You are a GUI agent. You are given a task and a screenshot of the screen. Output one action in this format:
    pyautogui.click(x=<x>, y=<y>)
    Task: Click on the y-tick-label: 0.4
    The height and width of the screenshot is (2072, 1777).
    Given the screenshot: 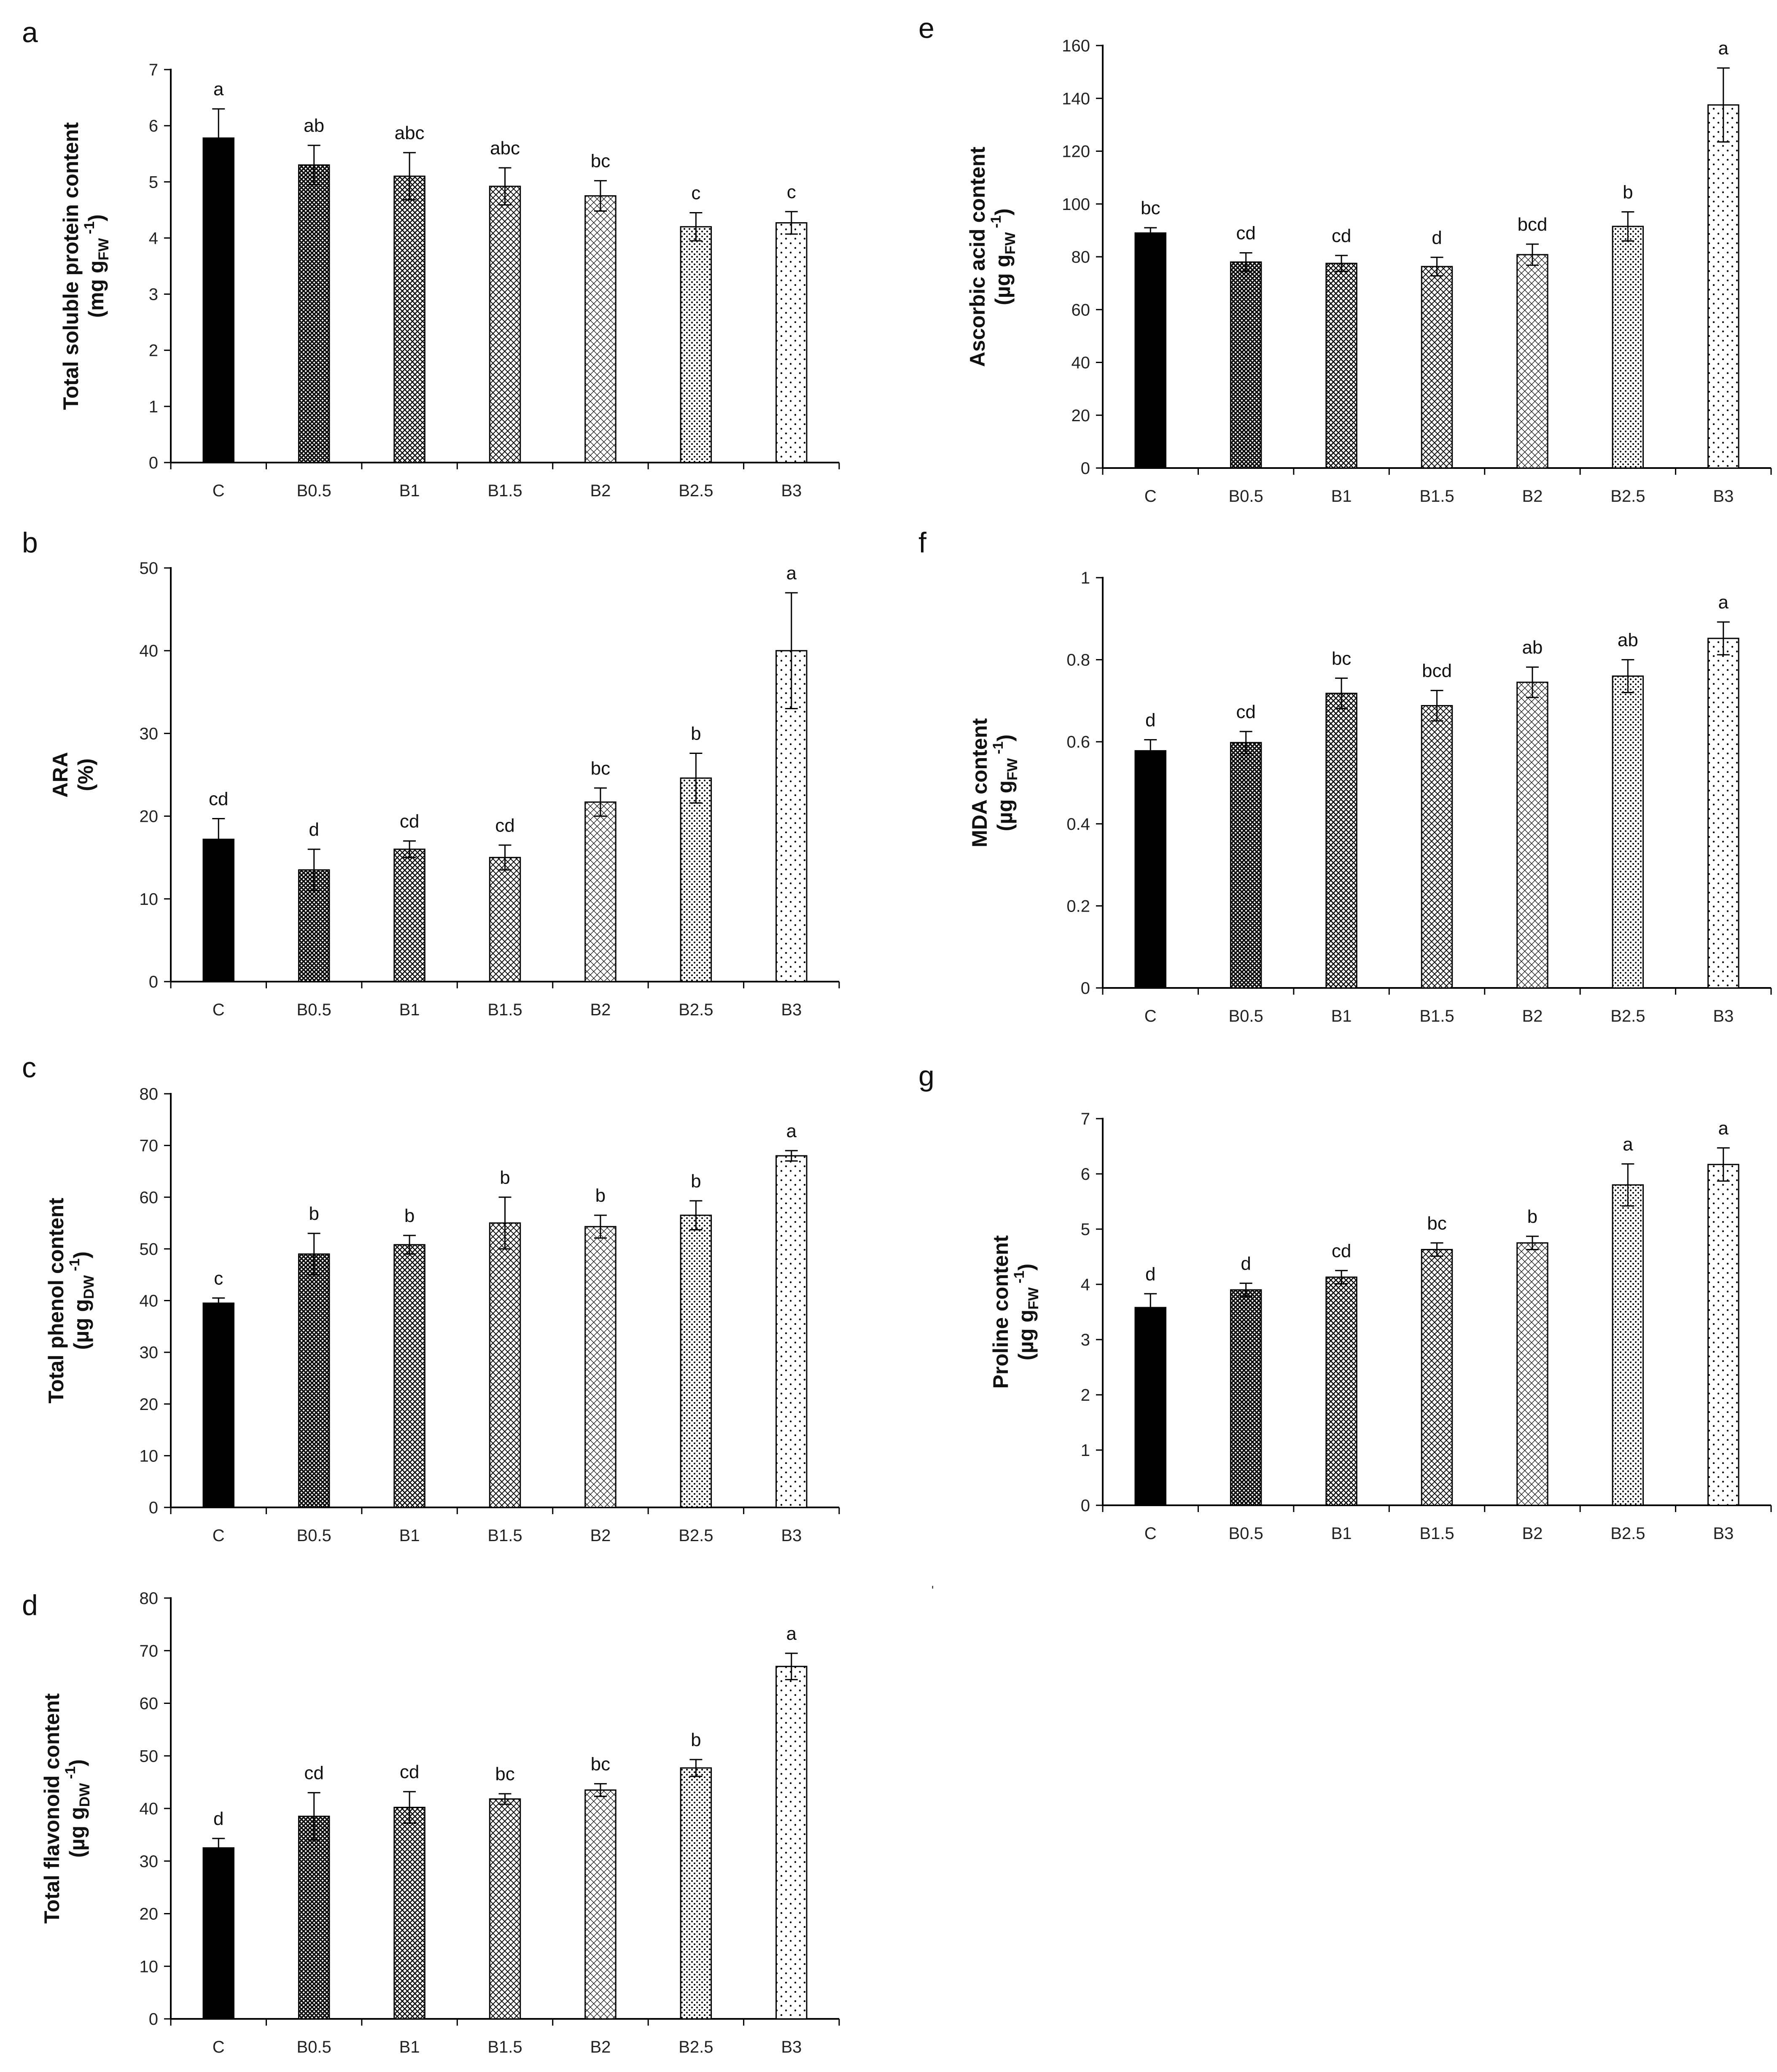 What is the action you would take?
    pyautogui.click(x=1078, y=824)
    